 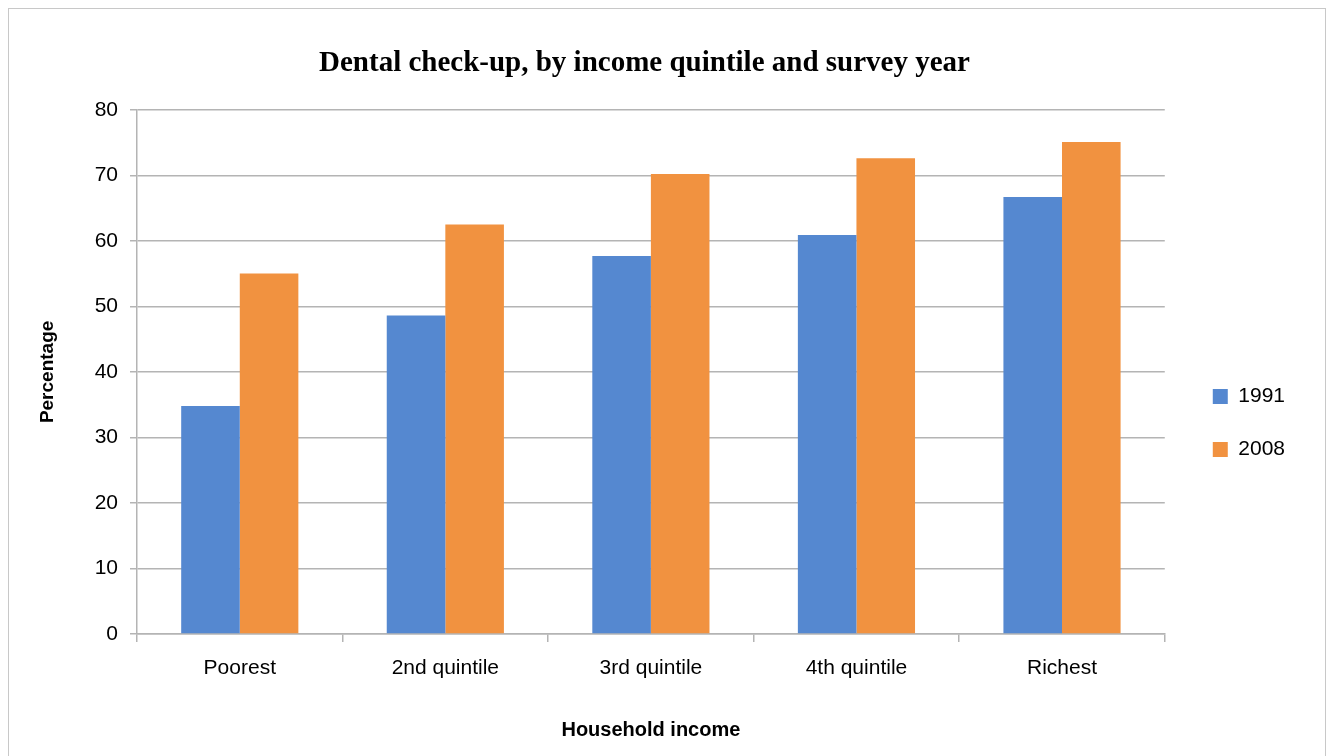 What do you see at coordinates (106, 567) in the screenshot?
I see `y-tick-label: 10` at bounding box center [106, 567].